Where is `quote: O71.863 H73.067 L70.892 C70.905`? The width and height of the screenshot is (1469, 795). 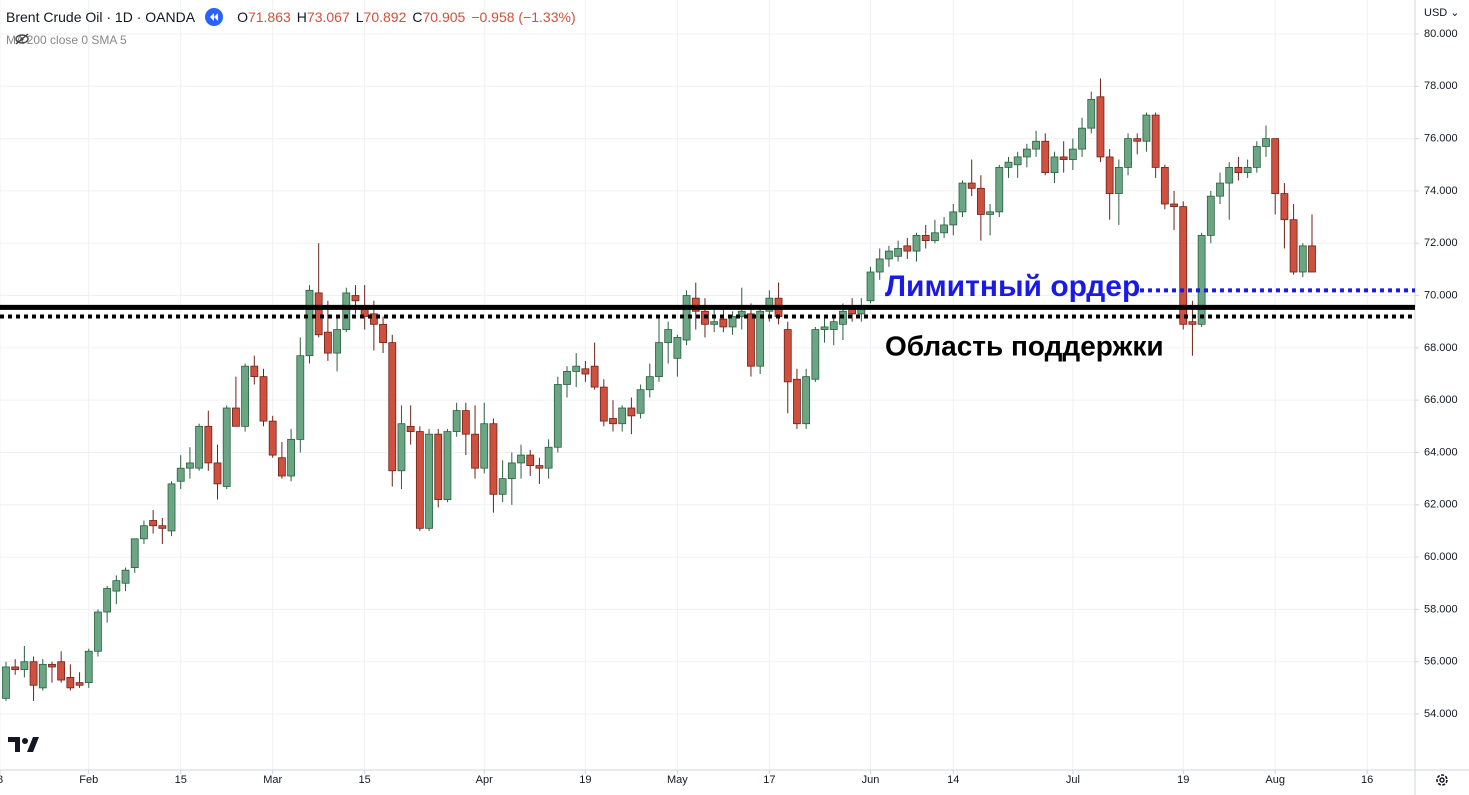
quote: O71.863 H73.067 L70.892 C70.905 is located at coordinates (348, 17).